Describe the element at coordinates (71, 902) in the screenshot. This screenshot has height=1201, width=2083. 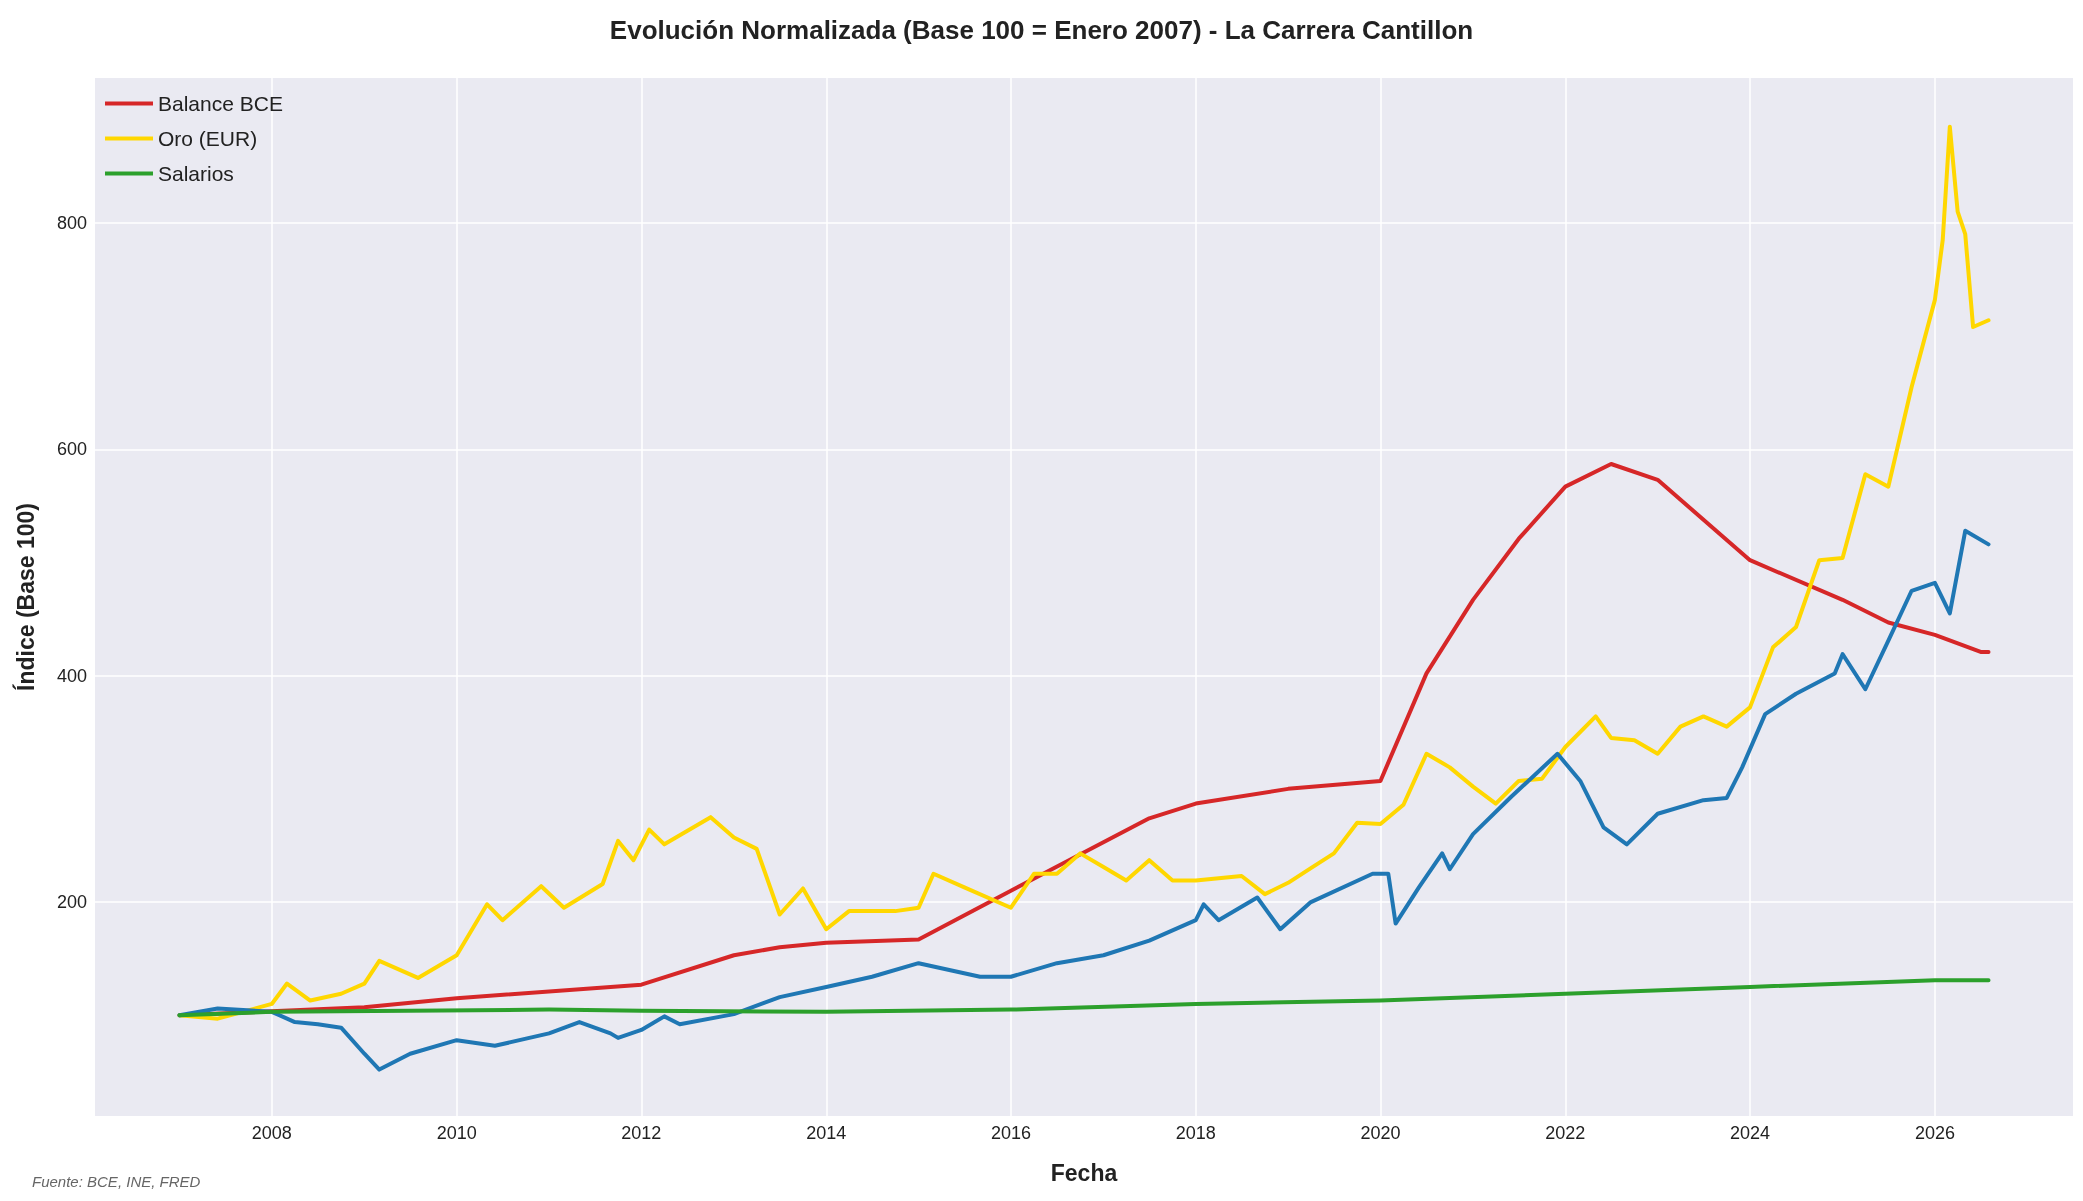
I see `y-tick-label: 200` at that location.